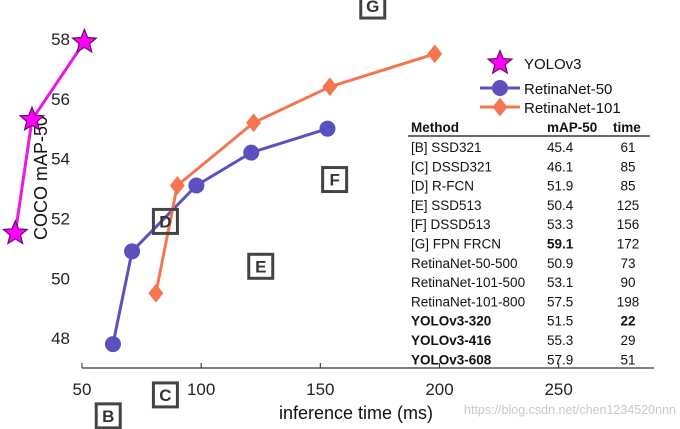 This screenshot has width=680, height=429. Describe the element at coordinates (560, 359) in the screenshot. I see `table-cell-map: 57.9` at that location.